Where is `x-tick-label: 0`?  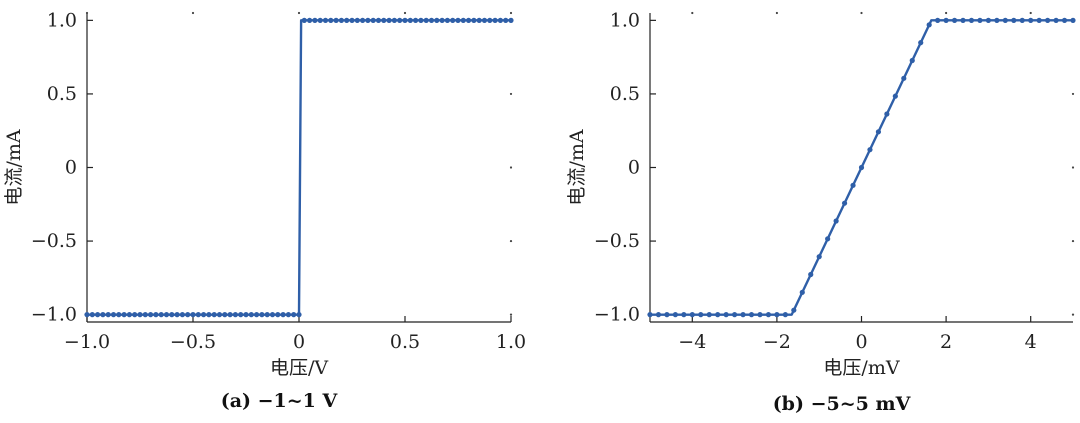 x-tick-label: 0 is located at coordinates (299, 342).